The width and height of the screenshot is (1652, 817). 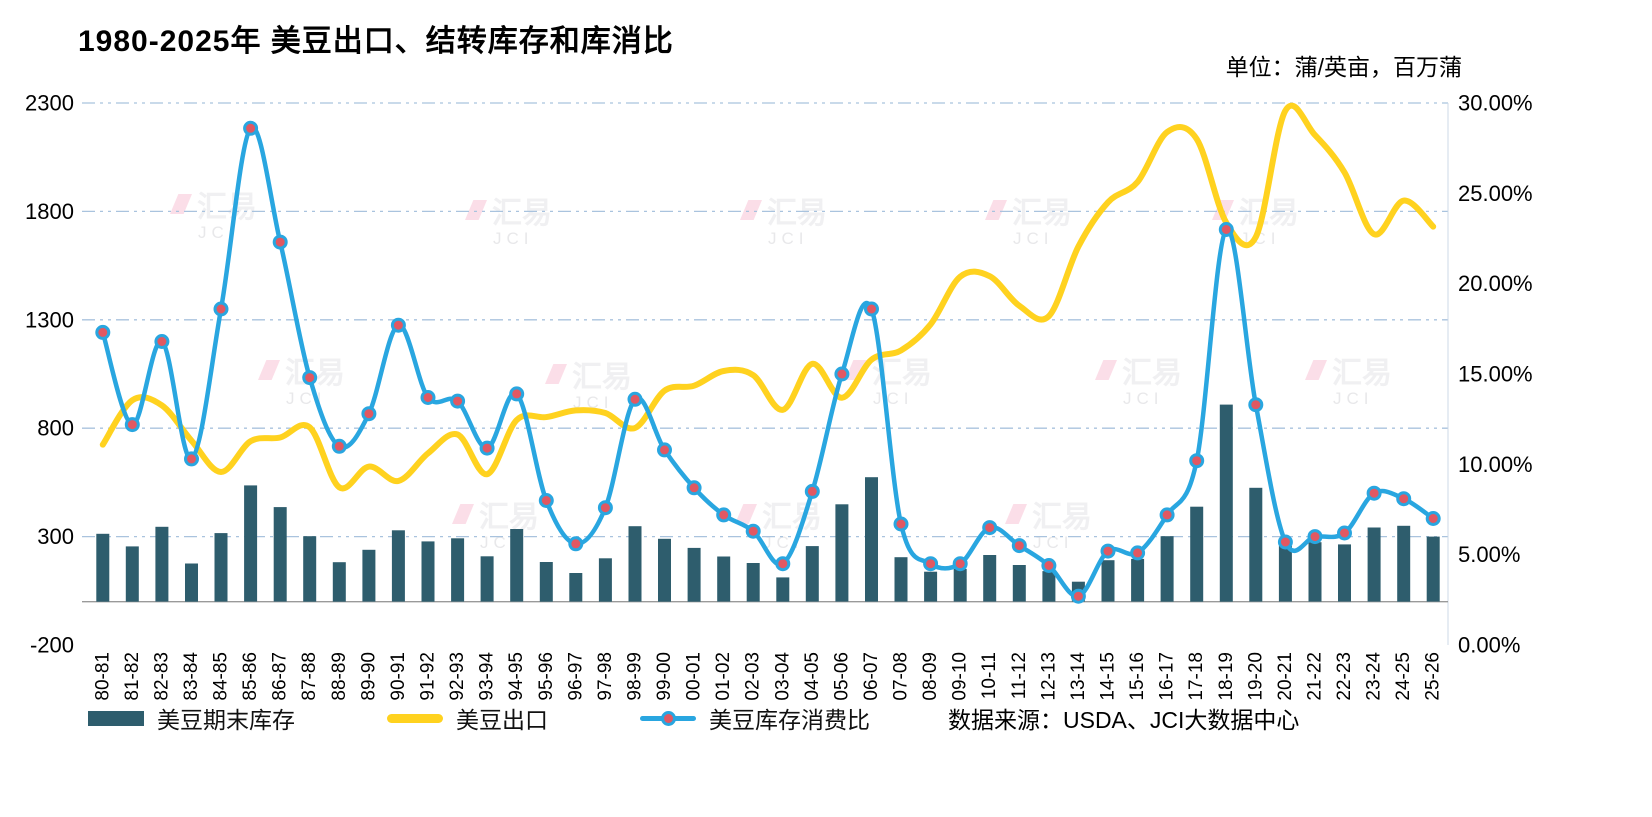 I want to click on x-axis-label: 97-98, so click(x=605, y=676).